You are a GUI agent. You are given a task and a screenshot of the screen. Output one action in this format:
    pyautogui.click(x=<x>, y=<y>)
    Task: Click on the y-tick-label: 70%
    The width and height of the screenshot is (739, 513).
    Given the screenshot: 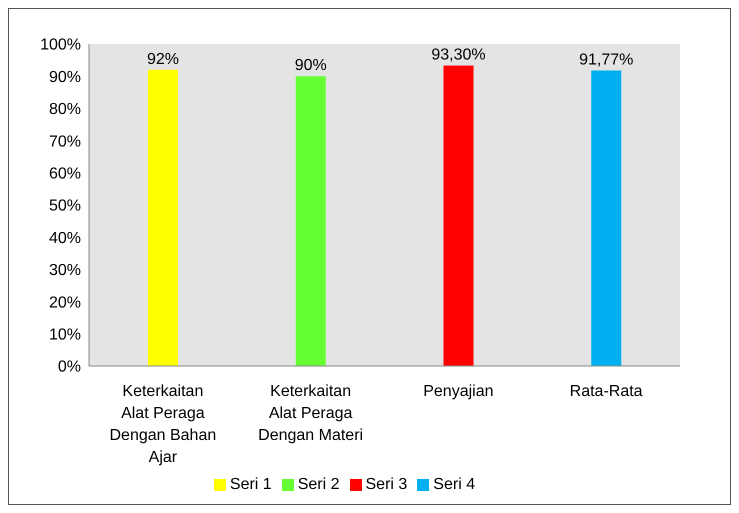 What is the action you would take?
    pyautogui.click(x=64, y=141)
    